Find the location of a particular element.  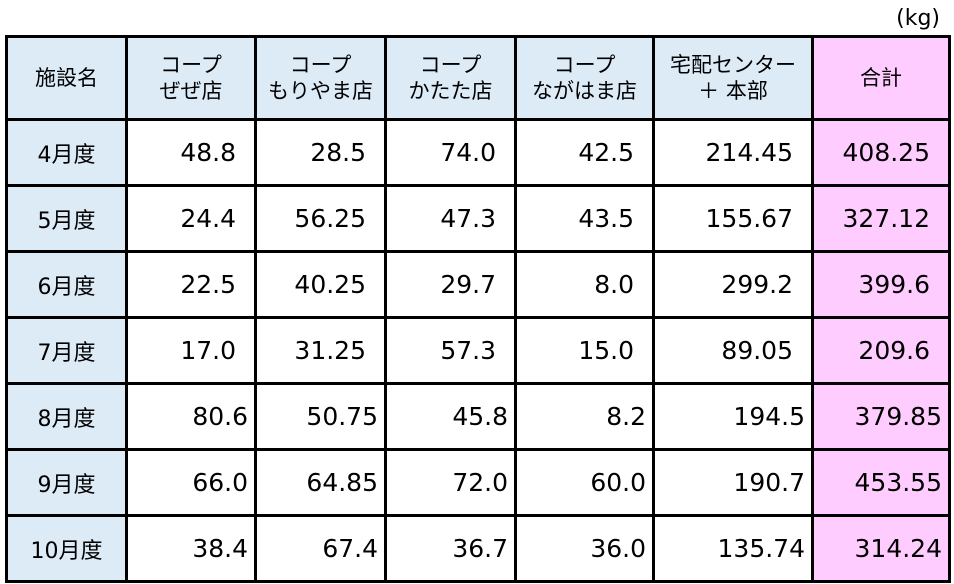

value-cell: 50.75 is located at coordinates (320, 416).